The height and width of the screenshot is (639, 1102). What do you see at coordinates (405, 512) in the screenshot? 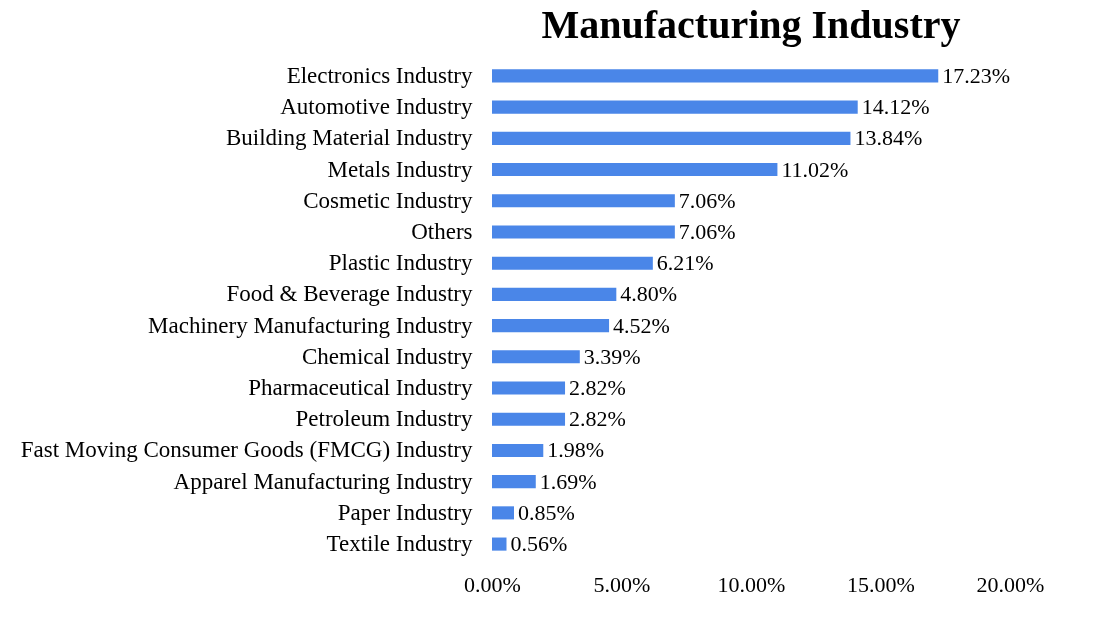
I see `y-tick-label: Paper Industry` at bounding box center [405, 512].